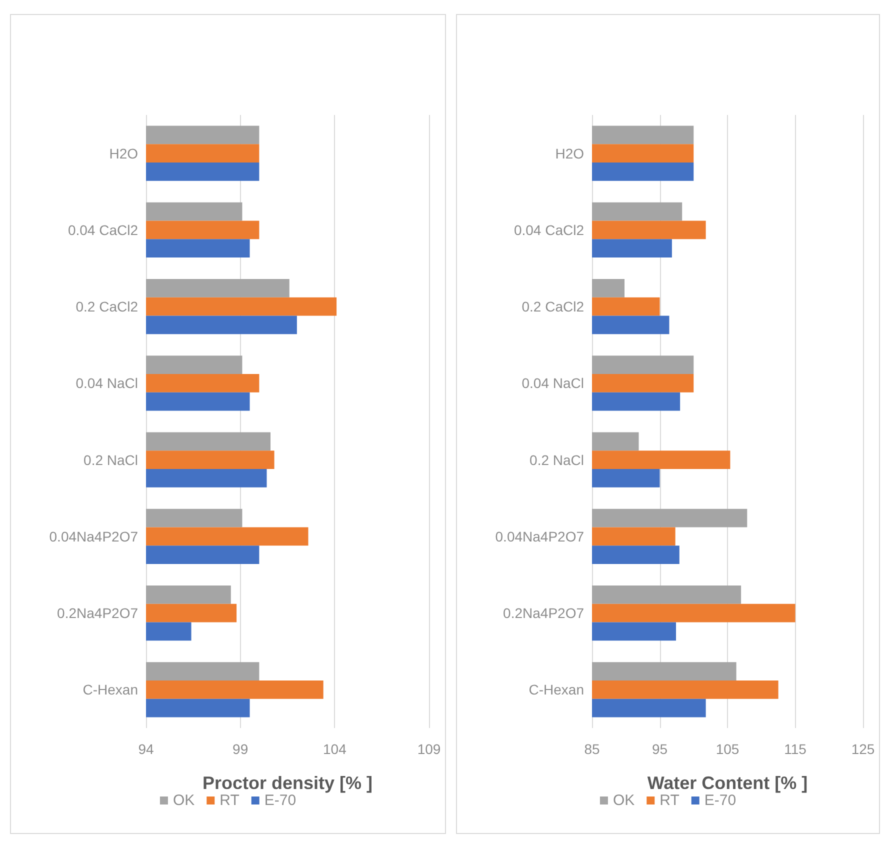 This screenshot has height=843, width=882. What do you see at coordinates (429, 749) in the screenshot?
I see `x-tick-label: 109` at bounding box center [429, 749].